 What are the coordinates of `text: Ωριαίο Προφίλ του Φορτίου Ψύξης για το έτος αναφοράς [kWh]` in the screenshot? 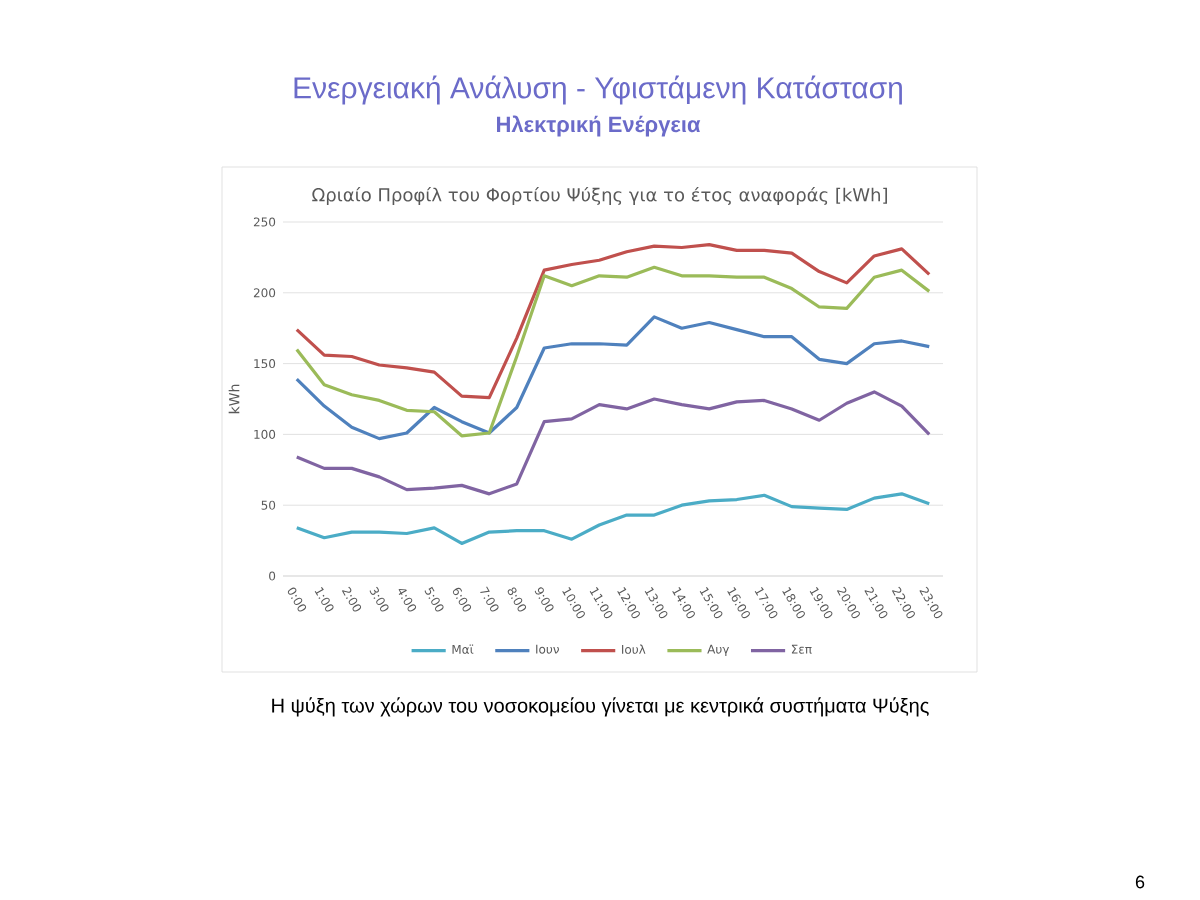 It's located at (599, 196).